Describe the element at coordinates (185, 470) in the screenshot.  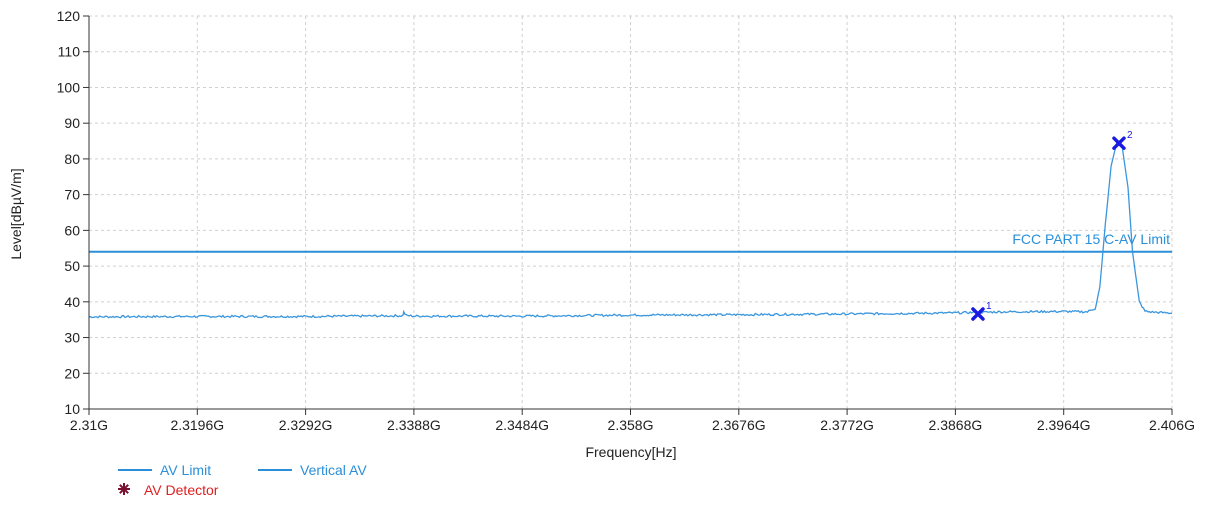
I see `legend-label: AV Limit` at that location.